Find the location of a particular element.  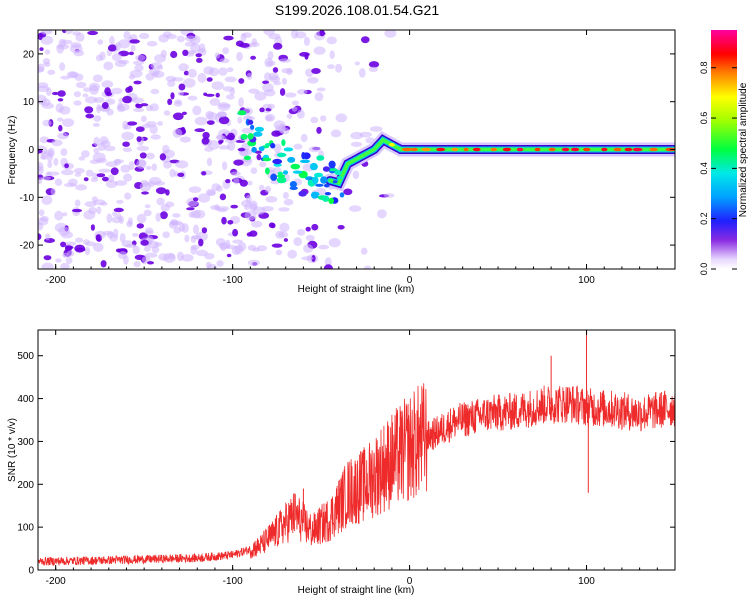

y-tick-label: 200 is located at coordinates (25, 485).